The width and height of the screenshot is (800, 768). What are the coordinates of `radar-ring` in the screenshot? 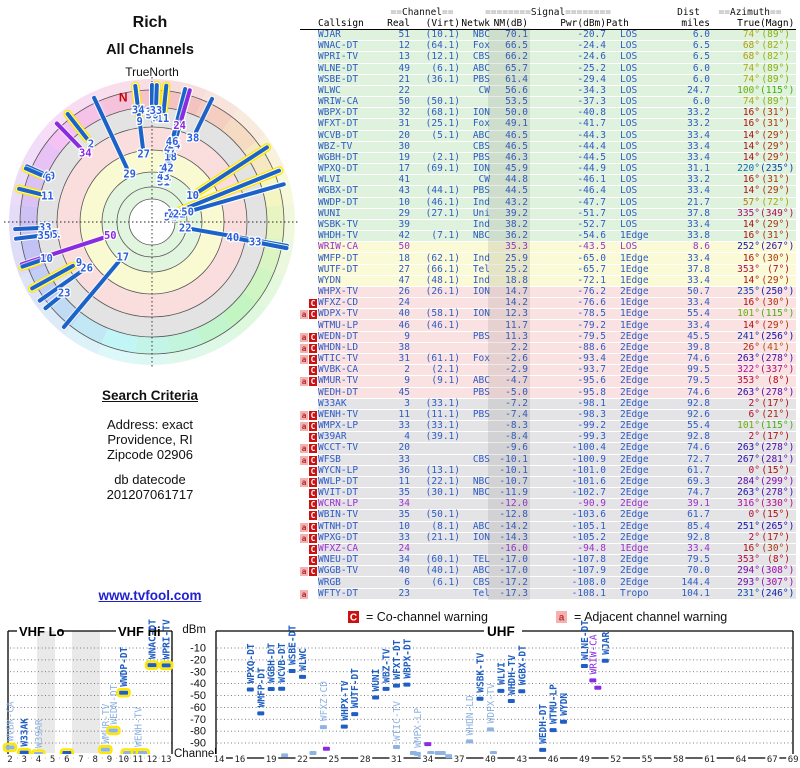 It's located at (152, 222).